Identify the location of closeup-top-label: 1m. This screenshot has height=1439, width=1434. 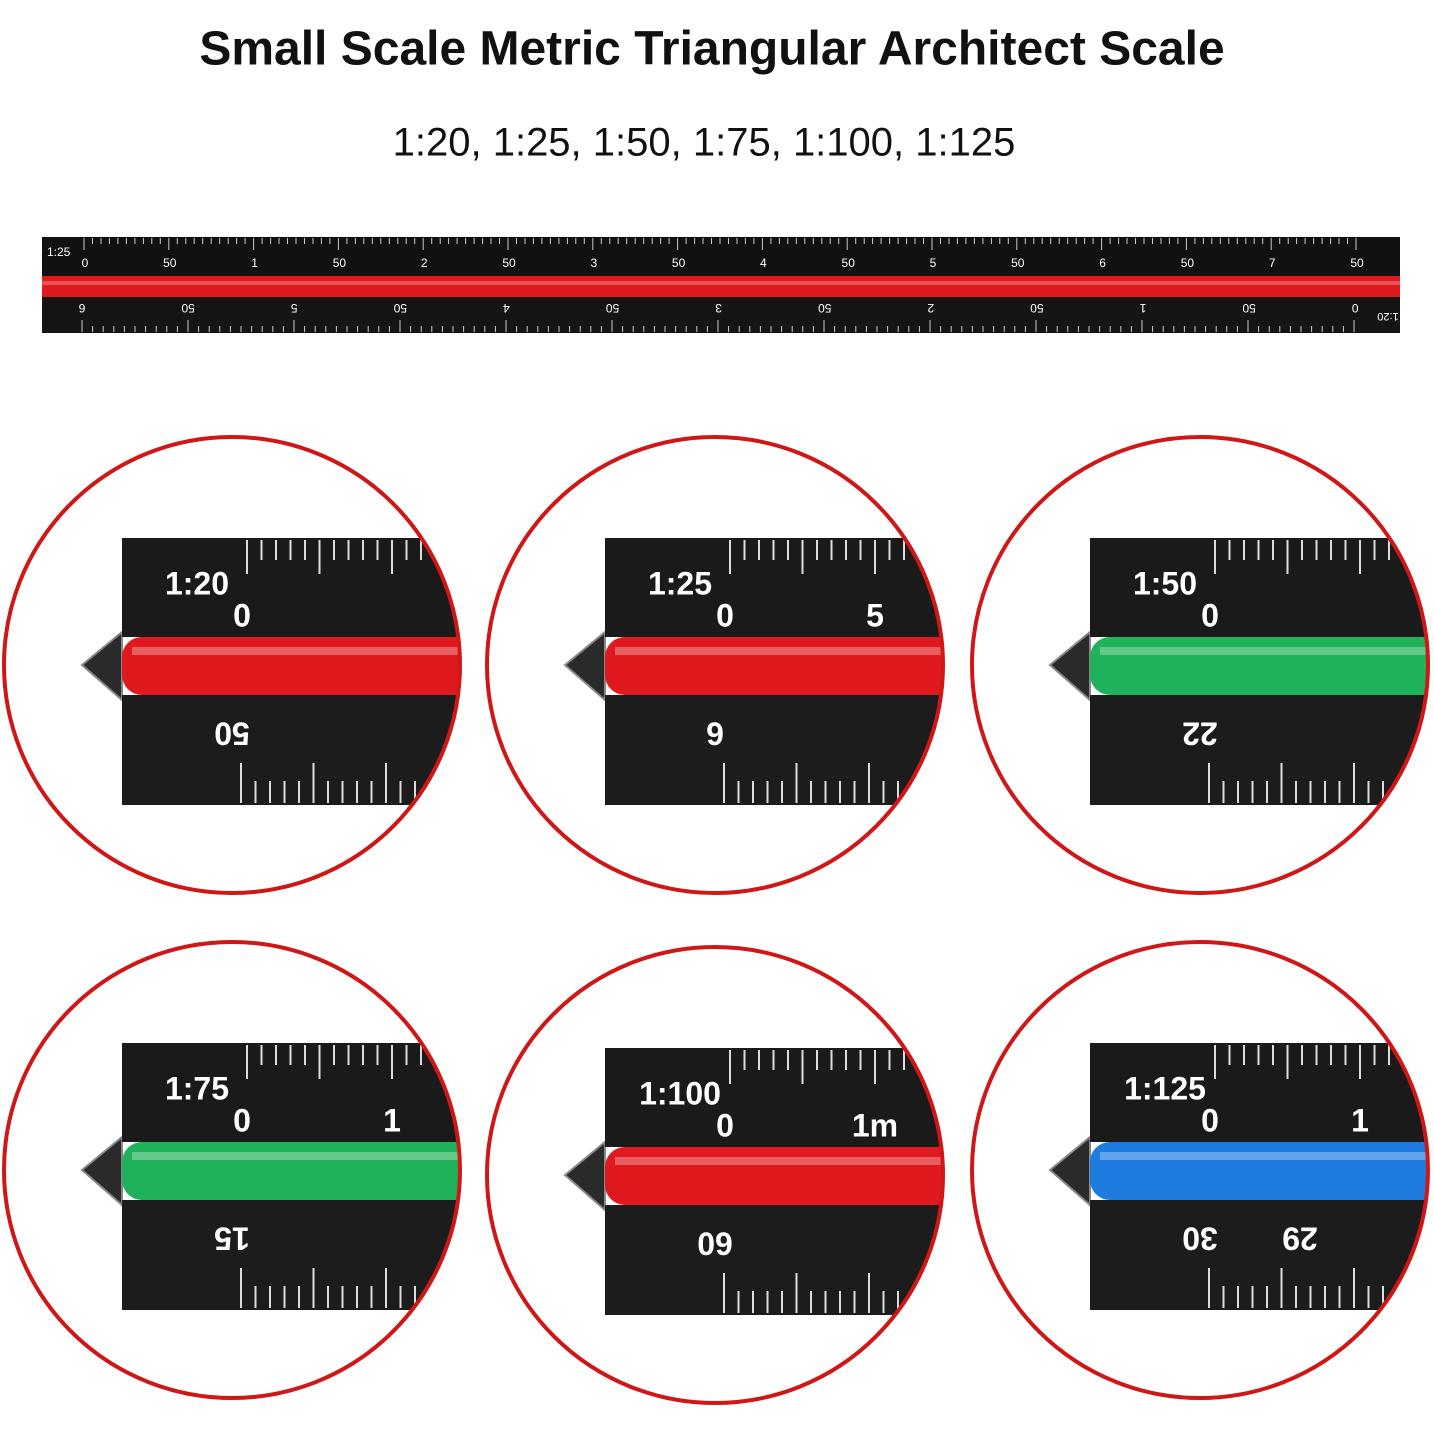
(875, 1125).